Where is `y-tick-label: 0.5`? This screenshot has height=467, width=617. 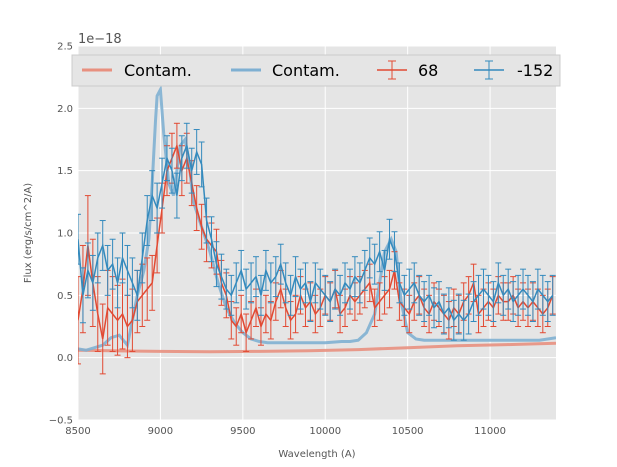 y-tick-label: 0.5 is located at coordinates (65, 296).